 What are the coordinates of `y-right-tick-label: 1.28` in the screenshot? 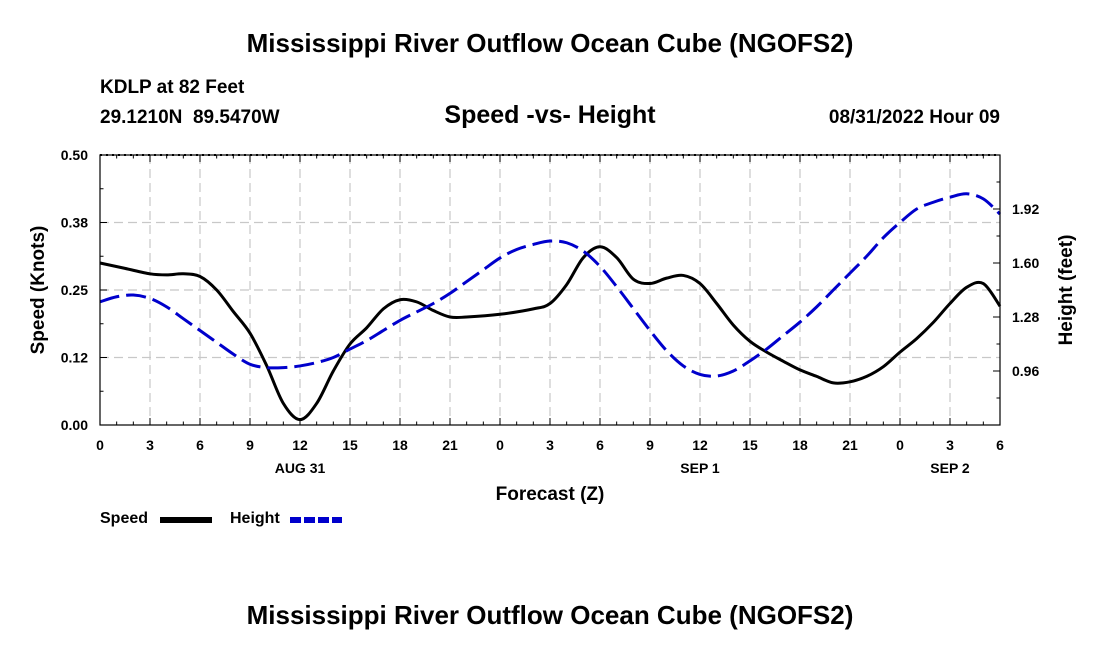 It's located at (1025, 317).